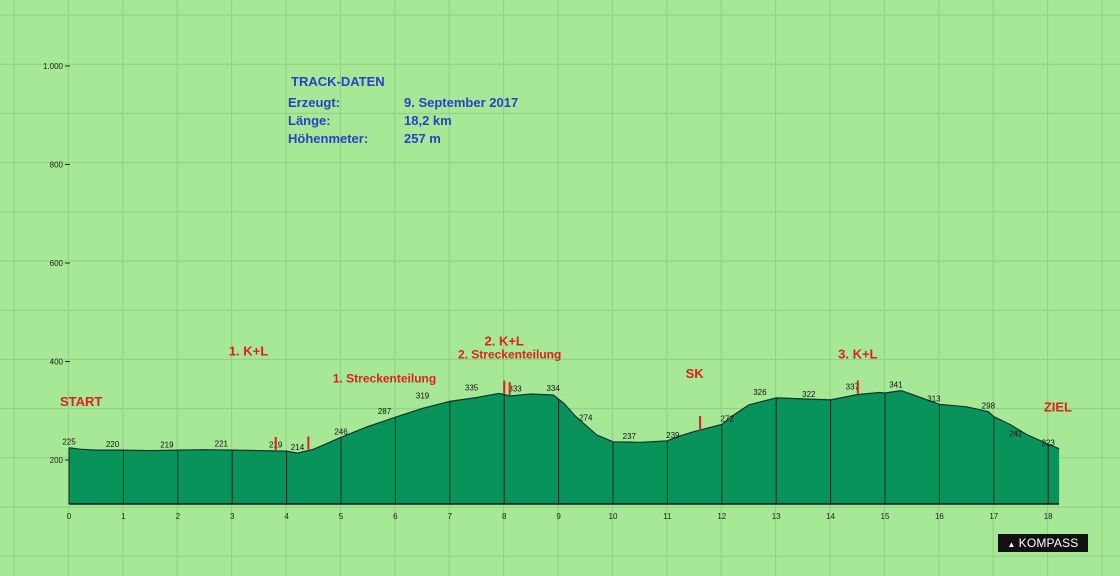 This screenshot has height=576, width=1120. Describe the element at coordinates (222, 444) in the screenshot. I see `elevation-label: 221` at that location.